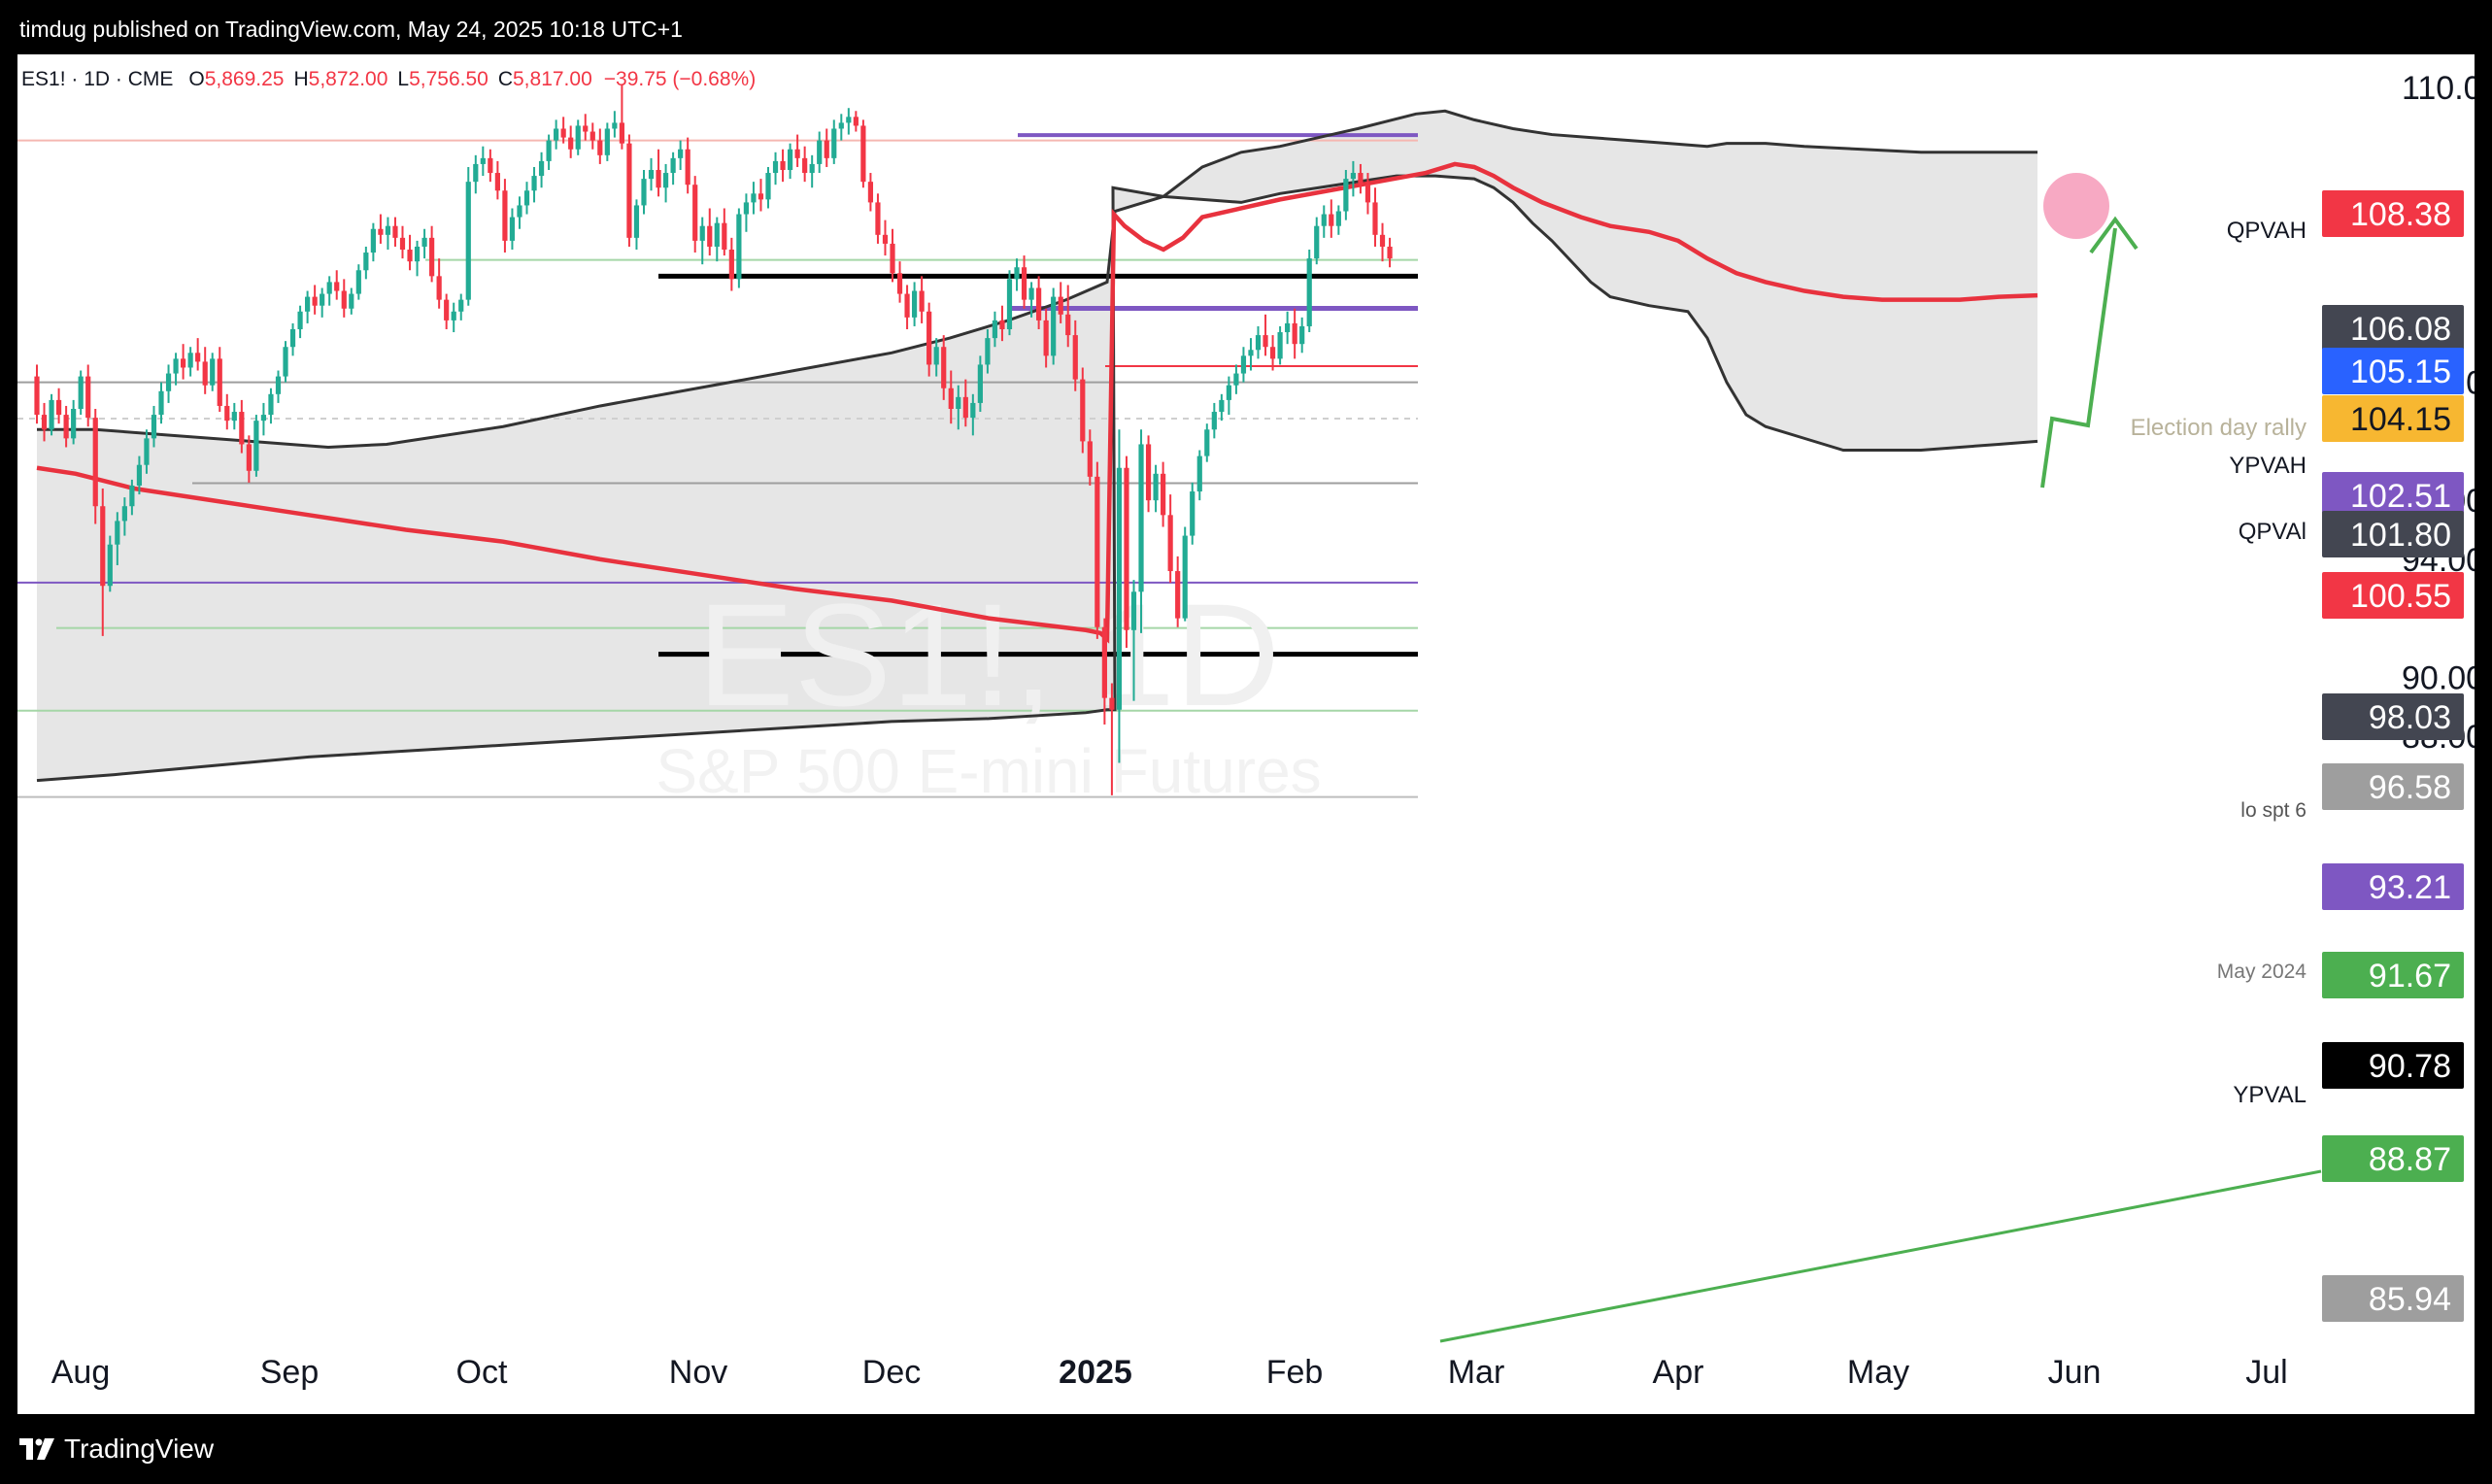  Describe the element at coordinates (2393, 534) in the screenshot. I see `price-tag: 101.80` at that location.